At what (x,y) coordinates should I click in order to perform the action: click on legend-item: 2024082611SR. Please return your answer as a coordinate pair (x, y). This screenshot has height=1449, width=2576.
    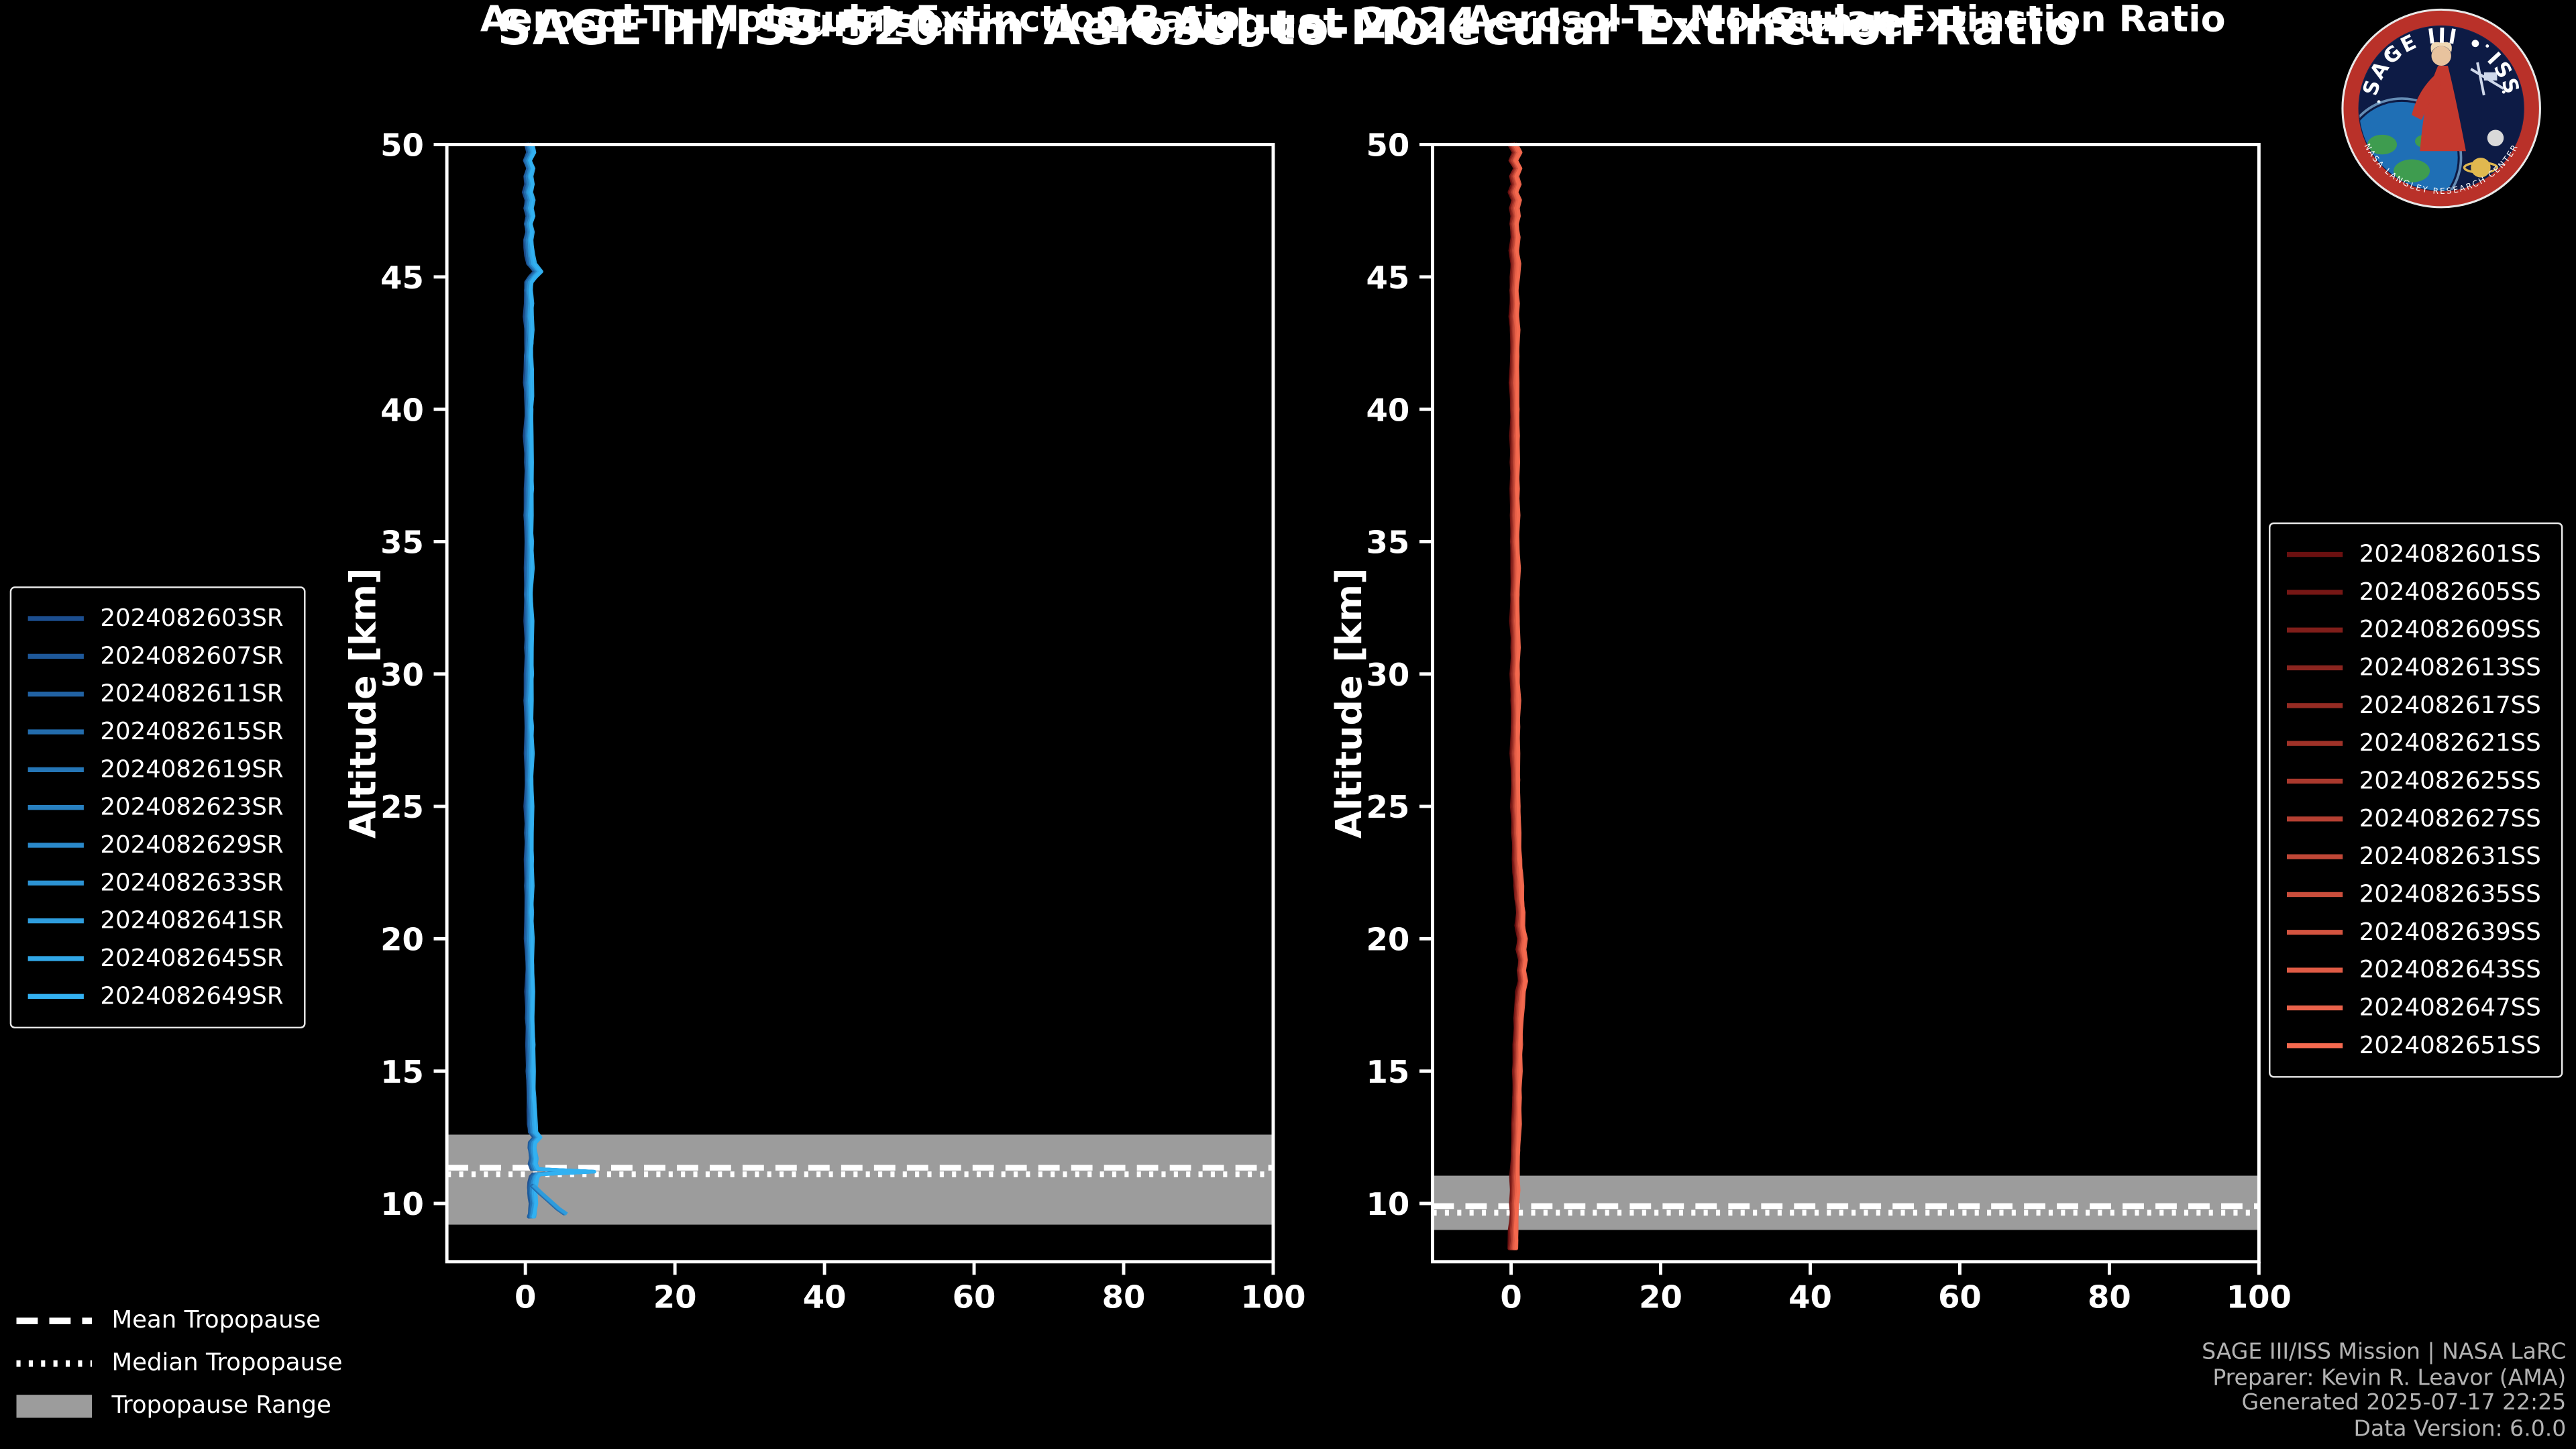
    Looking at the image, I should click on (156, 694).